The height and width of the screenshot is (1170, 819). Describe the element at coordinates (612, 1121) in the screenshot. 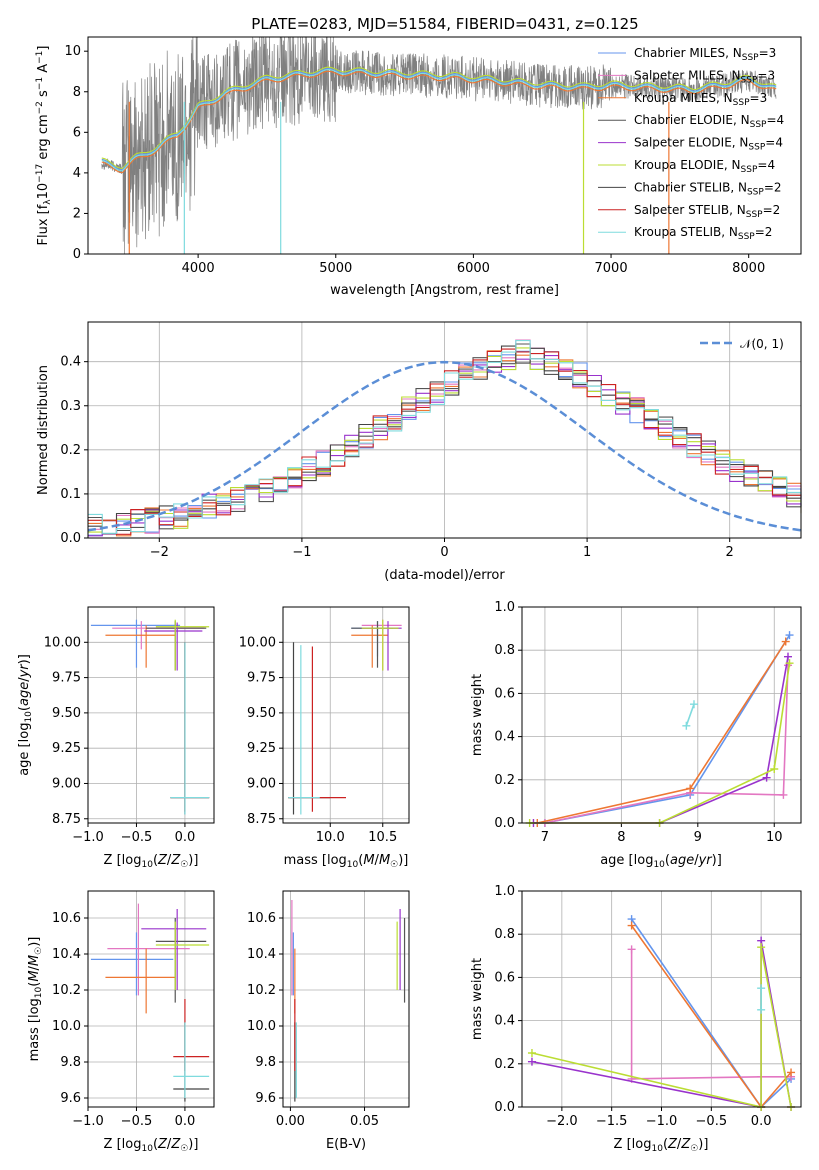

I see `x-tick-label: −1.5` at that location.